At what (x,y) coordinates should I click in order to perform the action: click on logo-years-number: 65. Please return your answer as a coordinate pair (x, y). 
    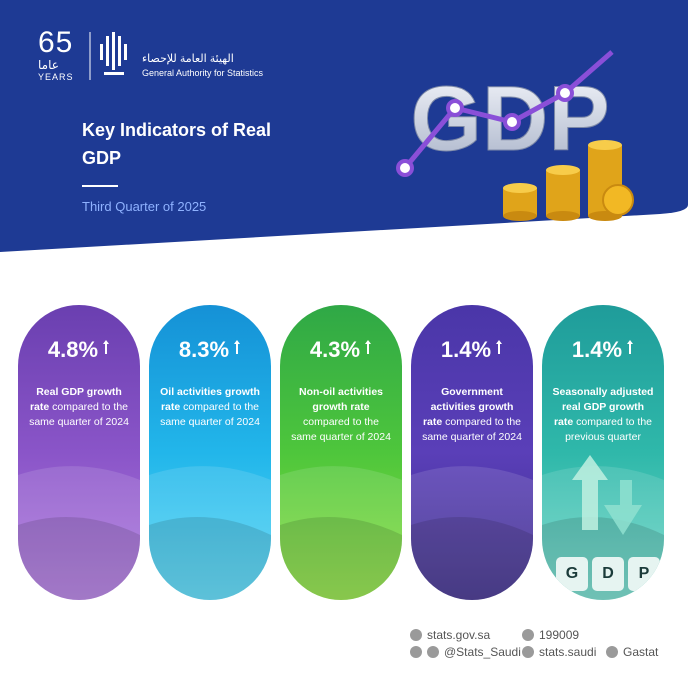
    Looking at the image, I should click on (56, 42).